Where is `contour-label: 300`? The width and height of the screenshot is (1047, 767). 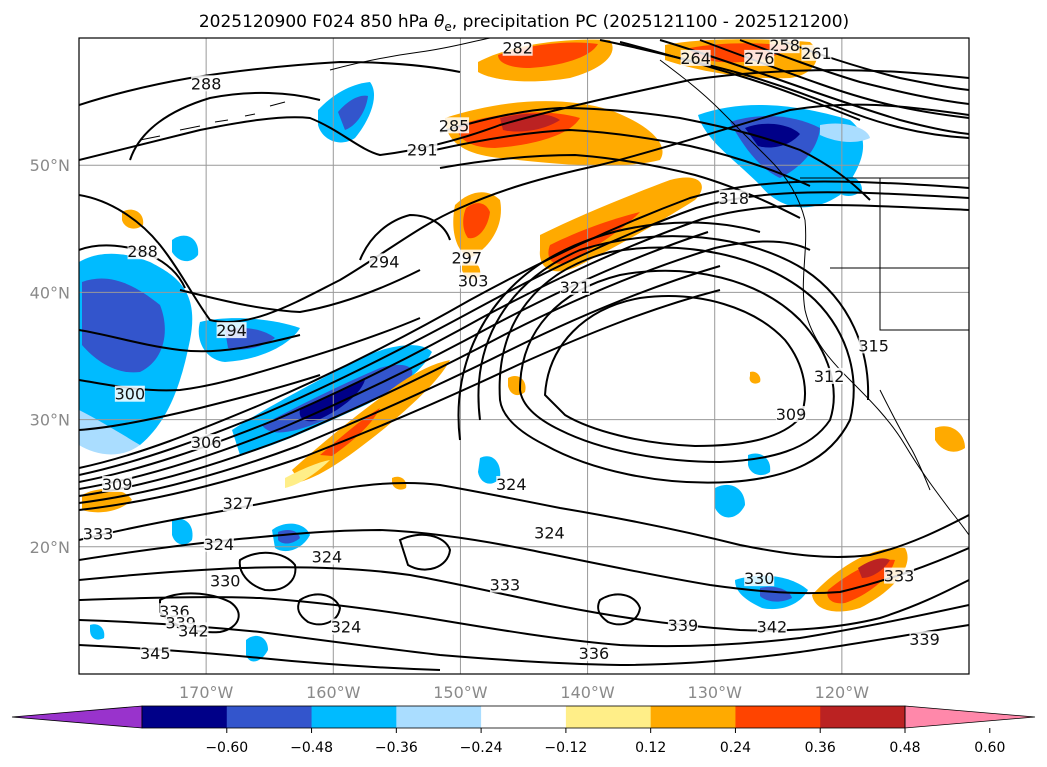 contour-label: 300 is located at coordinates (130, 394).